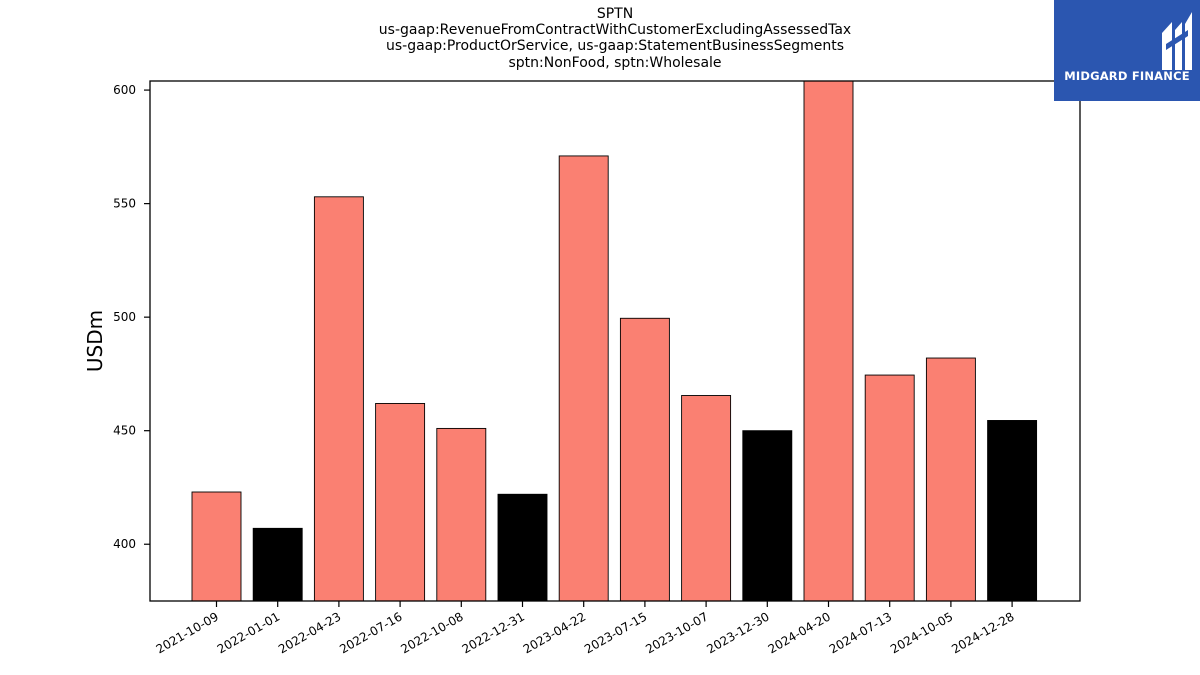 The height and width of the screenshot is (675, 1200). What do you see at coordinates (1177, 41) in the screenshot?
I see `logo-mark-icon` at bounding box center [1177, 41].